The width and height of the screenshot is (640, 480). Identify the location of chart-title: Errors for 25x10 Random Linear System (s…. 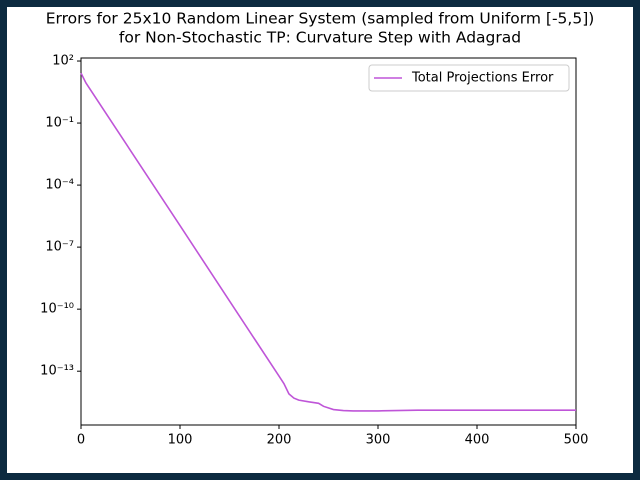
(320, 19).